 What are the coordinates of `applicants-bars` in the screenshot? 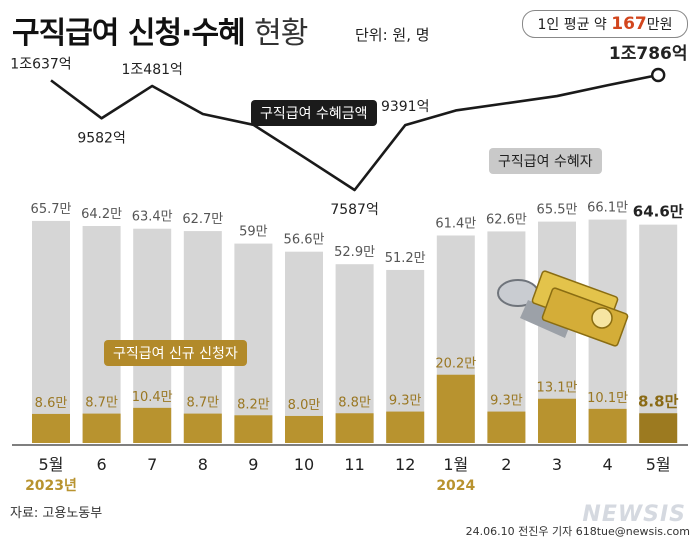 It's located at (355, 408).